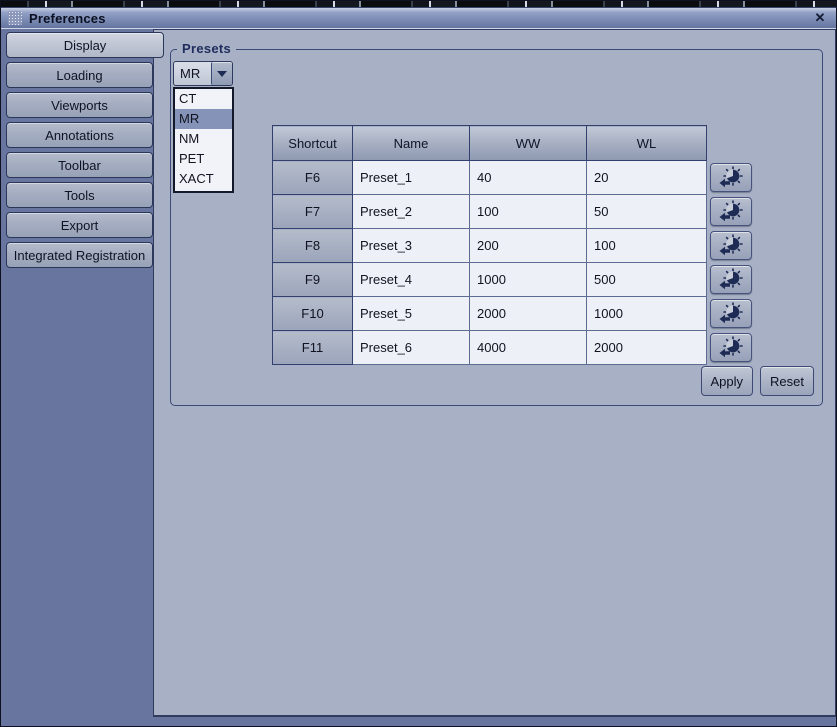 The width and height of the screenshot is (837, 727). What do you see at coordinates (15, 18) in the screenshot?
I see `window-icon` at bounding box center [15, 18].